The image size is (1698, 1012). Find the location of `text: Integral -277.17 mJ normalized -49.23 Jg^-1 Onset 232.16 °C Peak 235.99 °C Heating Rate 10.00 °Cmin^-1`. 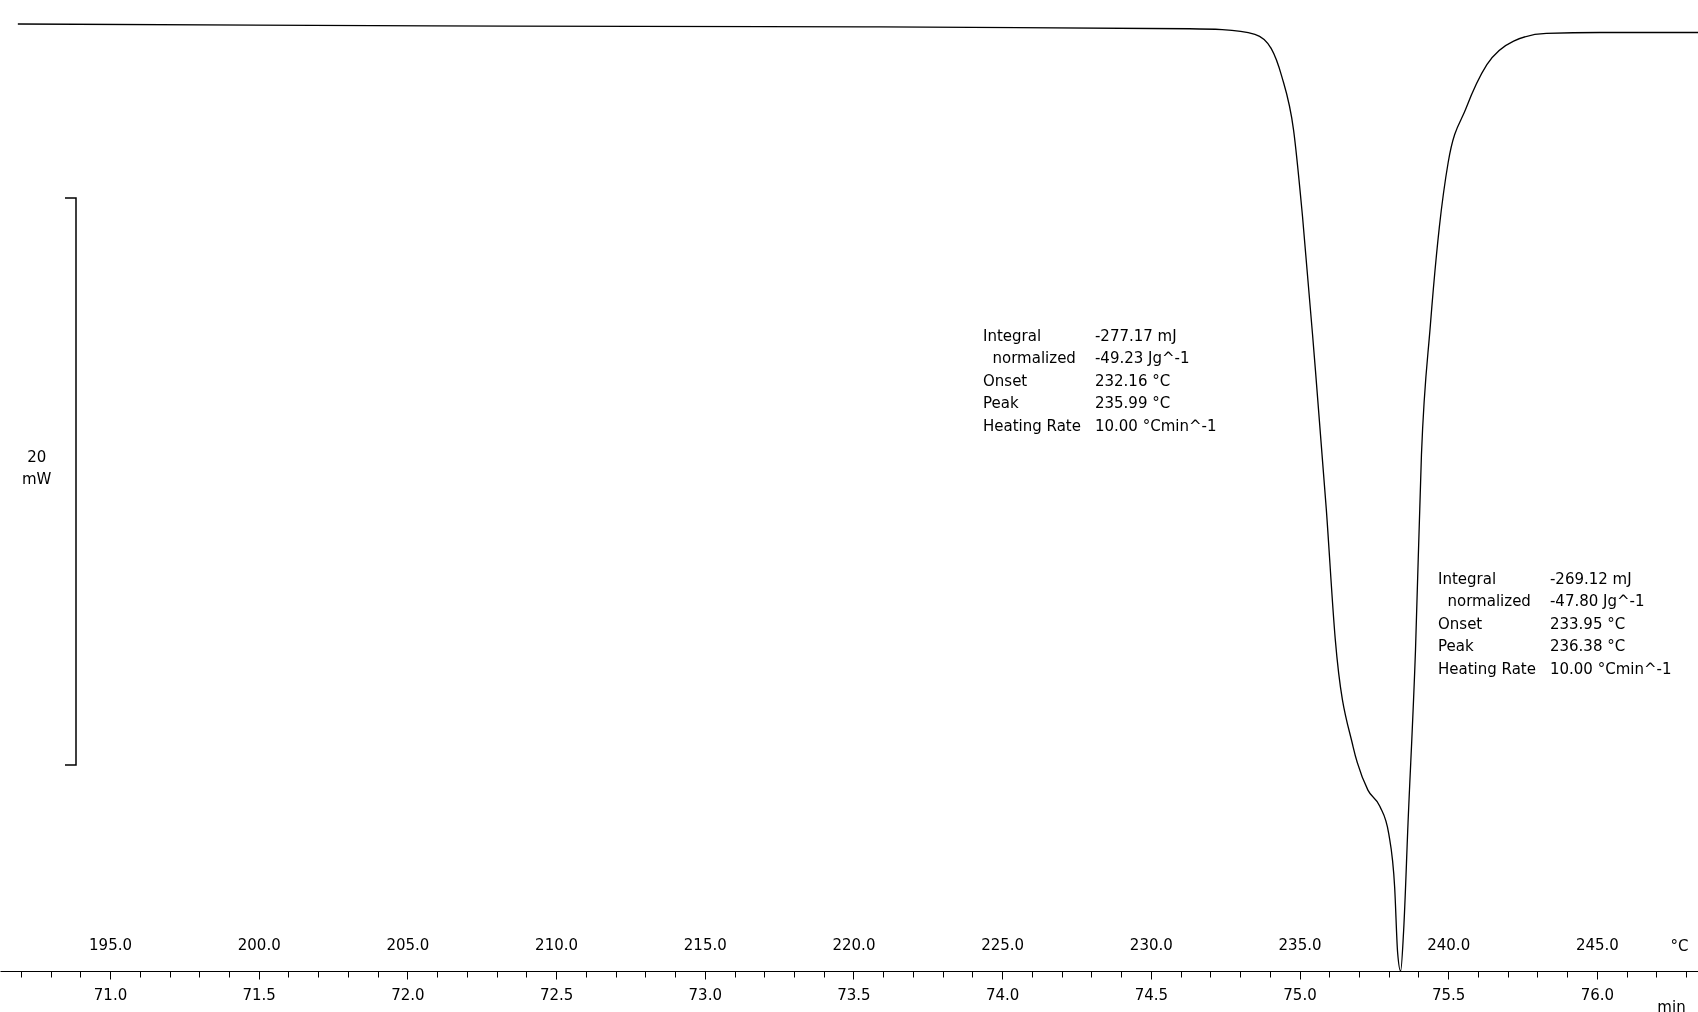

text: Integral -277.17 mJ normalized -49.23 Jg^-1 Onset 232.16 °C Peak 235.99 °C Heating Rate 10.00 °Cmin^-1 is located at coordinates (1100, 381).